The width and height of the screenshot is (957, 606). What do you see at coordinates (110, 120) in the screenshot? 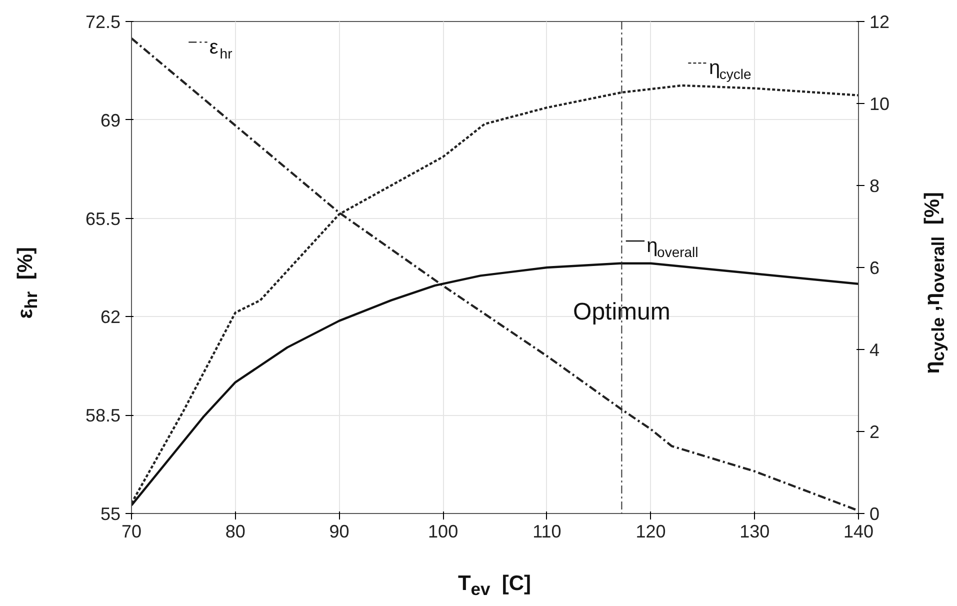
I see `y-tick-label: 69` at bounding box center [110, 120].